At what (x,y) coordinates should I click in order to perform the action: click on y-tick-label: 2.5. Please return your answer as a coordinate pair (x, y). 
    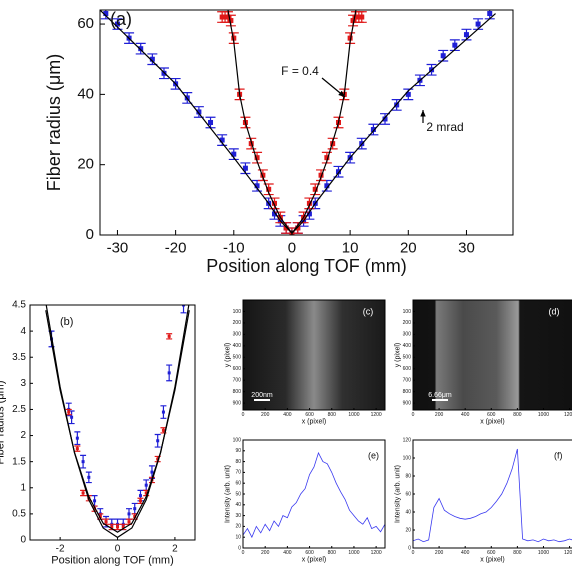
    Looking at the image, I should click on (19, 409).